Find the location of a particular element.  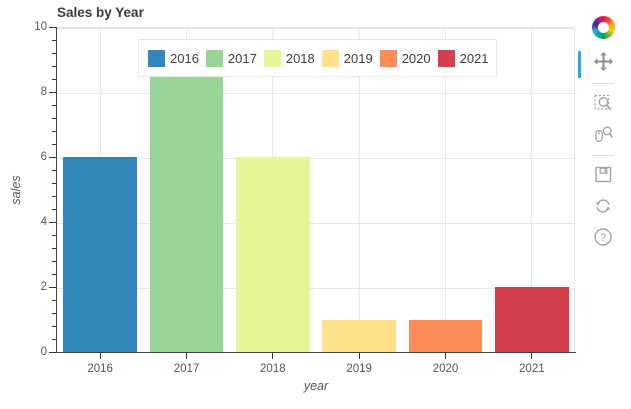

x-tick-label: 2021 is located at coordinates (532, 369).